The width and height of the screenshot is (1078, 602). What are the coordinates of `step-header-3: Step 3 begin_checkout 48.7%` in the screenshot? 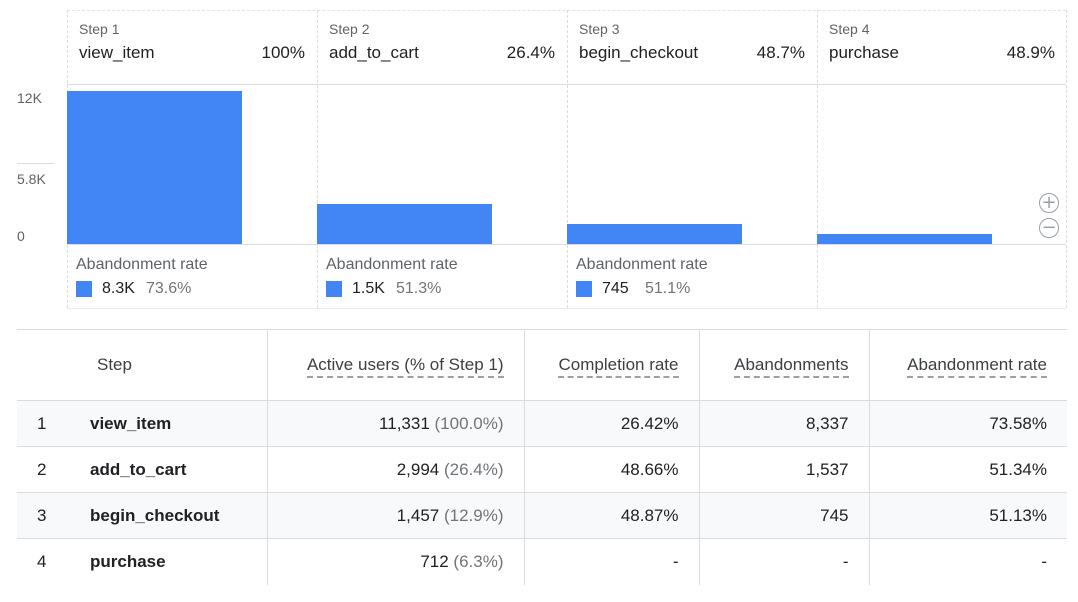 It's located at (692, 47).